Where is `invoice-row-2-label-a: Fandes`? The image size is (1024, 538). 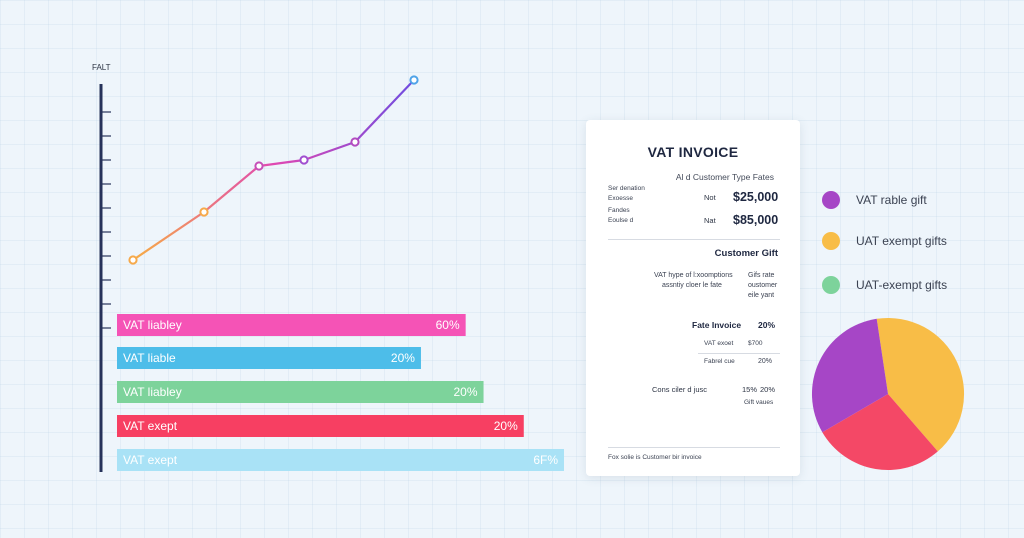
invoice-row-2-label-a: Fandes is located at coordinates (619, 210).